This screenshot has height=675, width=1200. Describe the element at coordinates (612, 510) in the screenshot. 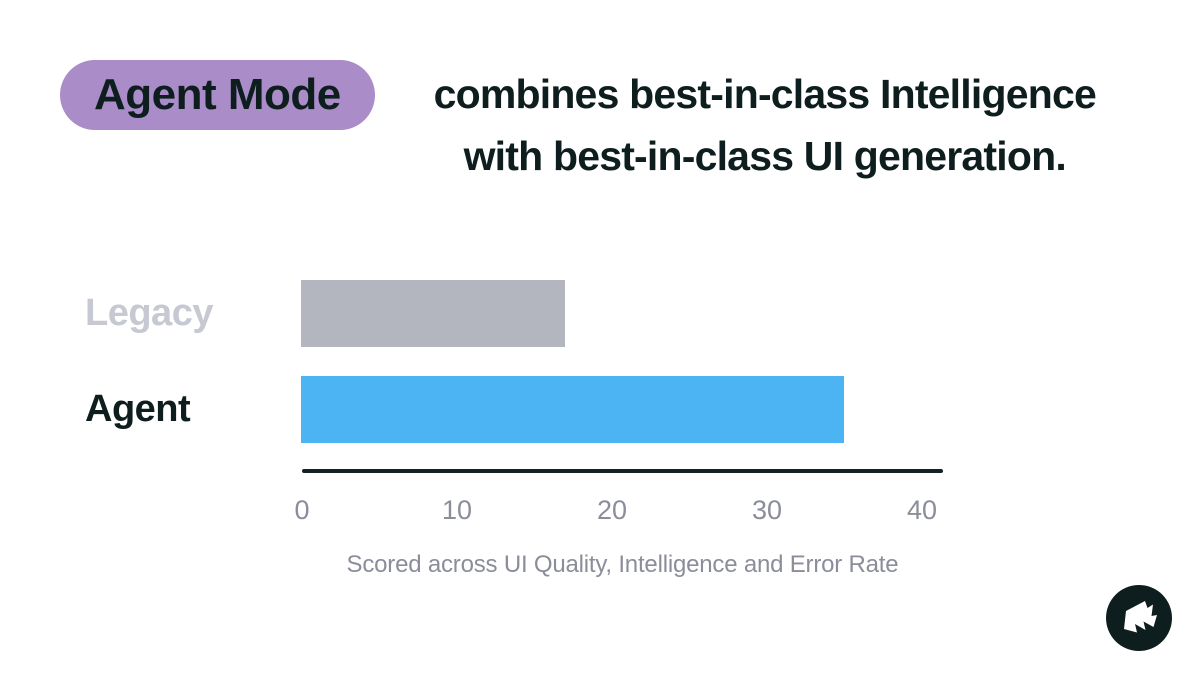

I see `x-tick-20: 20` at that location.